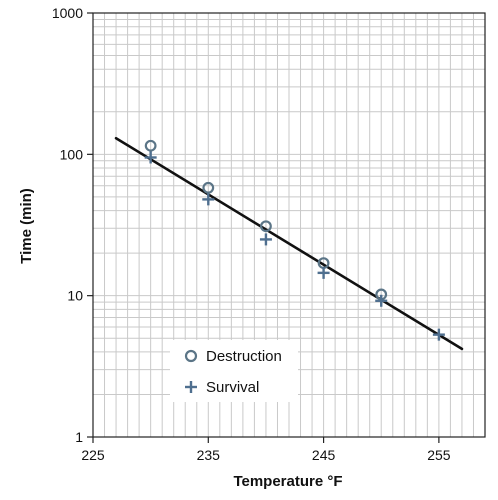 This screenshot has height=500, width=498. What do you see at coordinates (287, 481) in the screenshot?
I see `x-axis-title: Temperature °F` at bounding box center [287, 481].